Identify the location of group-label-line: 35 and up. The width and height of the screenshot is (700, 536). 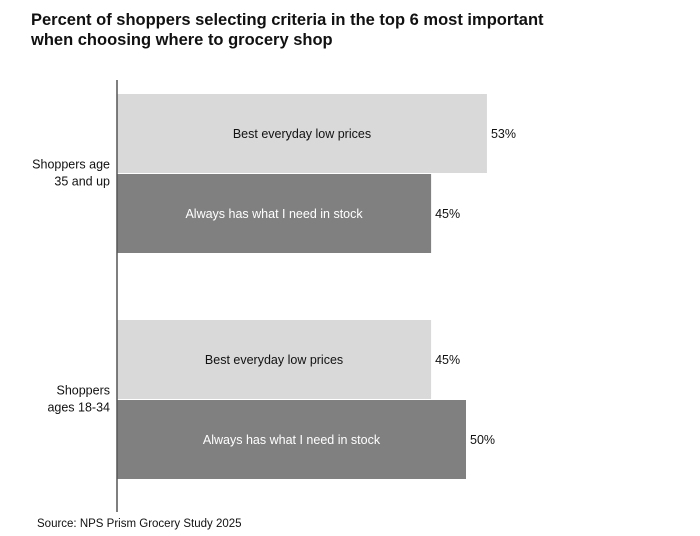
(82, 182).